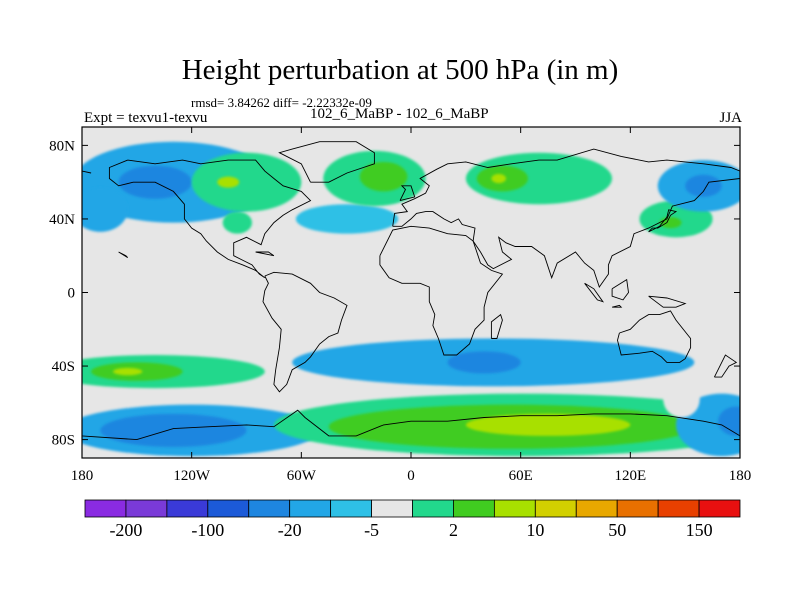 The width and height of the screenshot is (800, 600). What do you see at coordinates (399, 114) in the screenshot?
I see `comparison-label: 102_6_MaBP - 102_6_MaBP` at bounding box center [399, 114].